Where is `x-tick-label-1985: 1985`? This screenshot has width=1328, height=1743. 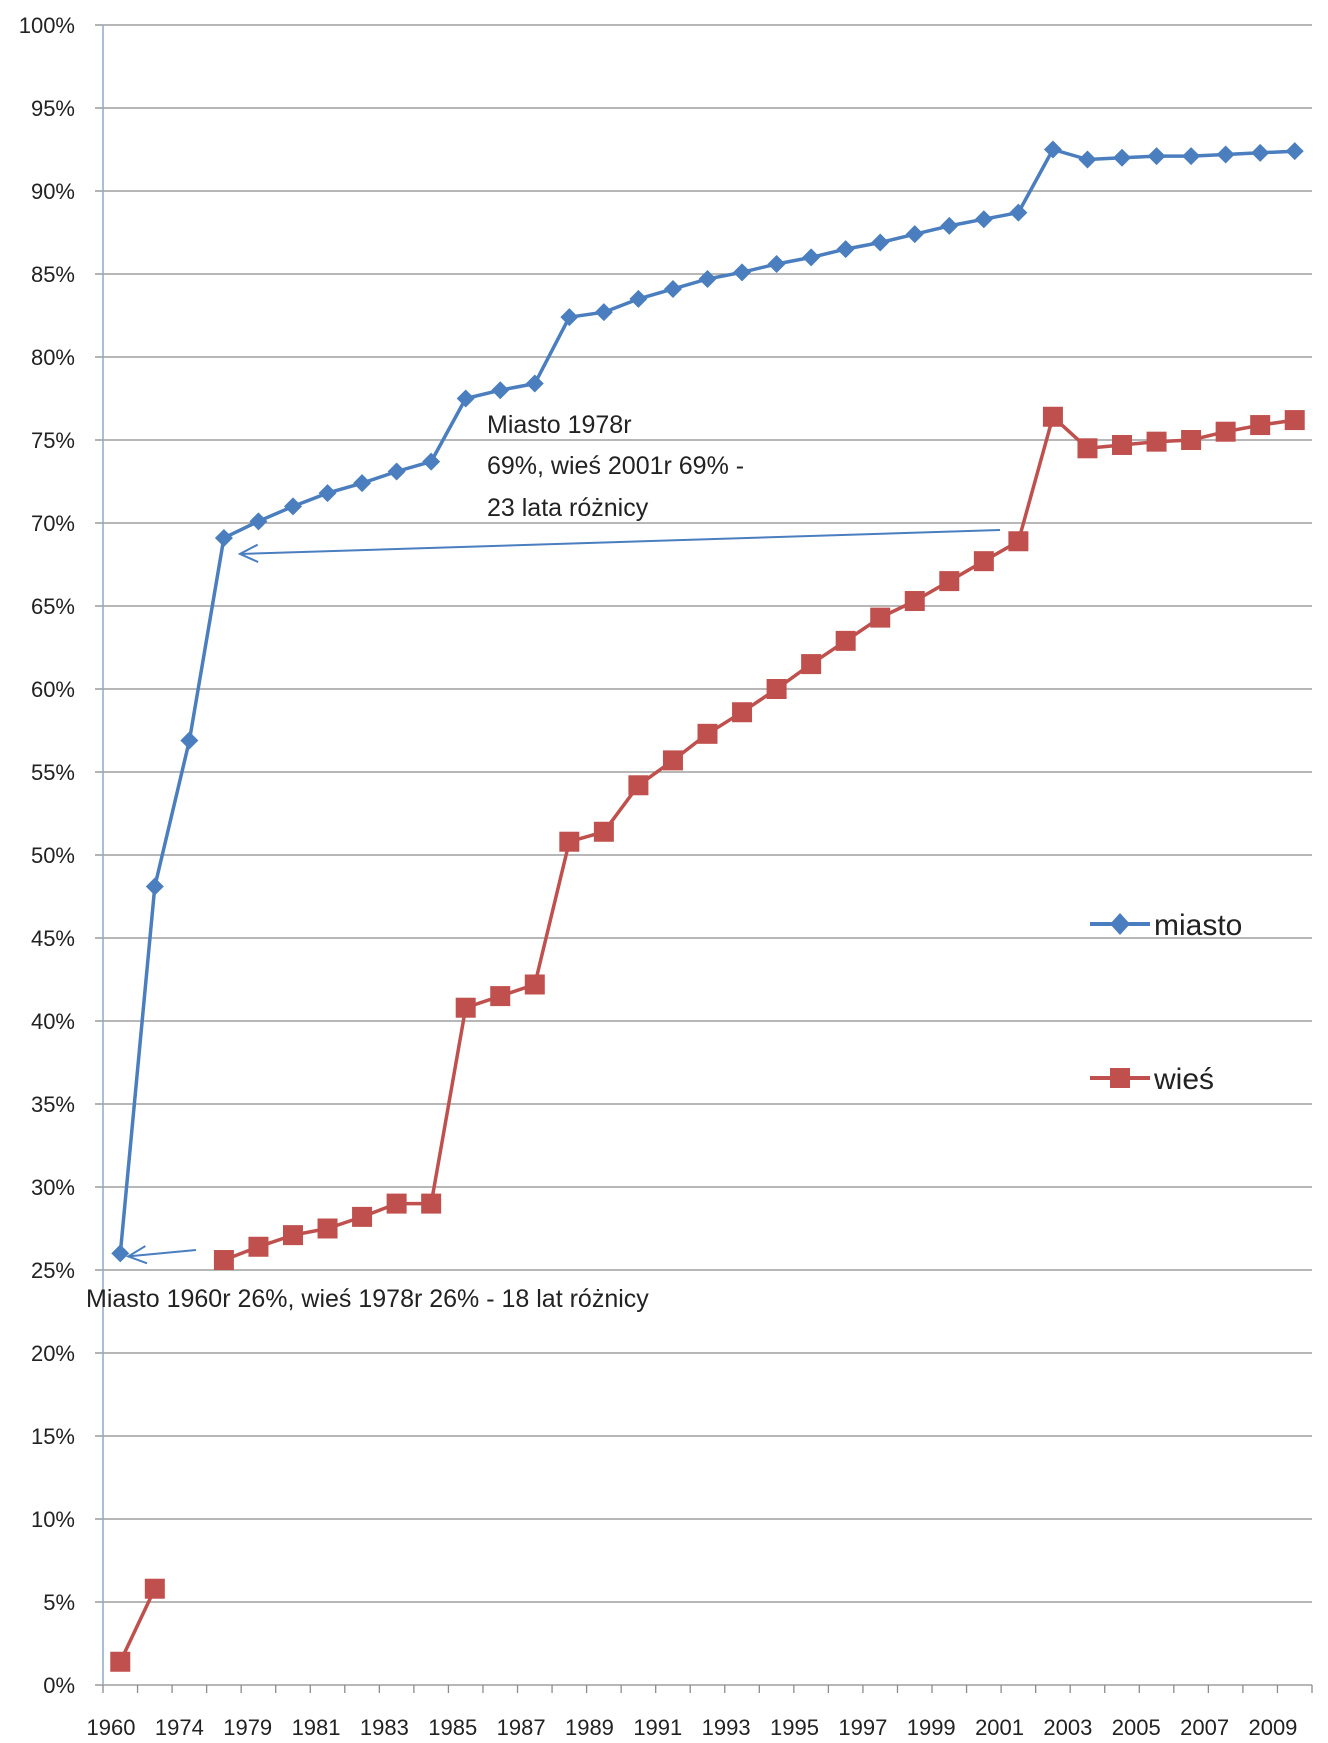
x-tick-label-1985: 1985 is located at coordinates (452, 1727).